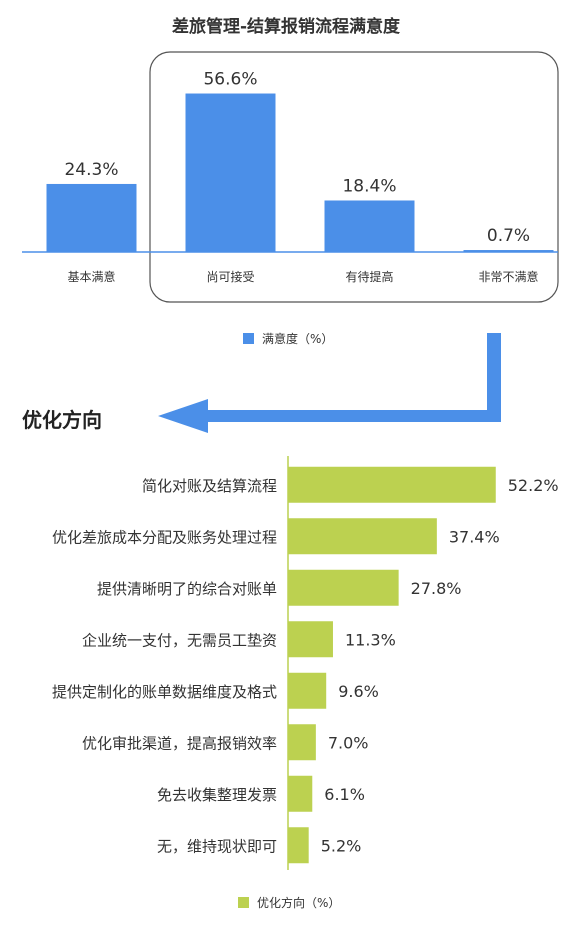 This screenshot has height=940, width=572. Describe the element at coordinates (187, 589) in the screenshot. I see `hbar-category-label-3: 提供清晰明了的综合对账单` at that location.